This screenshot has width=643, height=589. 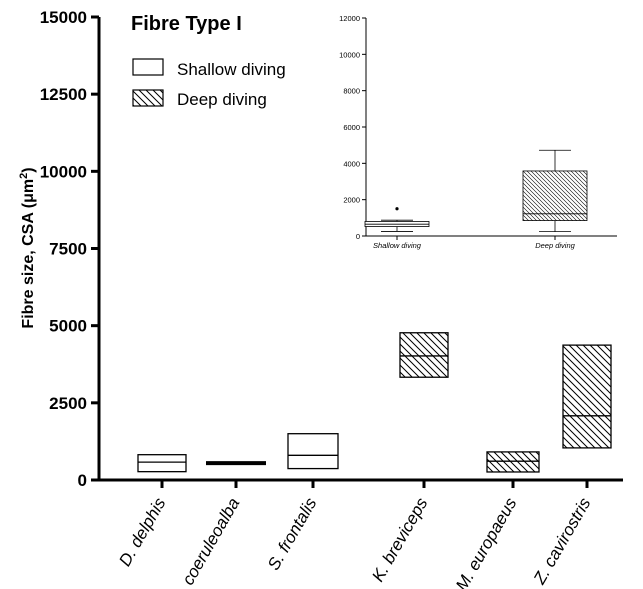 What do you see at coordinates (292, 533) in the screenshot?
I see `main-x-tick-label: S. frontalis` at bounding box center [292, 533].